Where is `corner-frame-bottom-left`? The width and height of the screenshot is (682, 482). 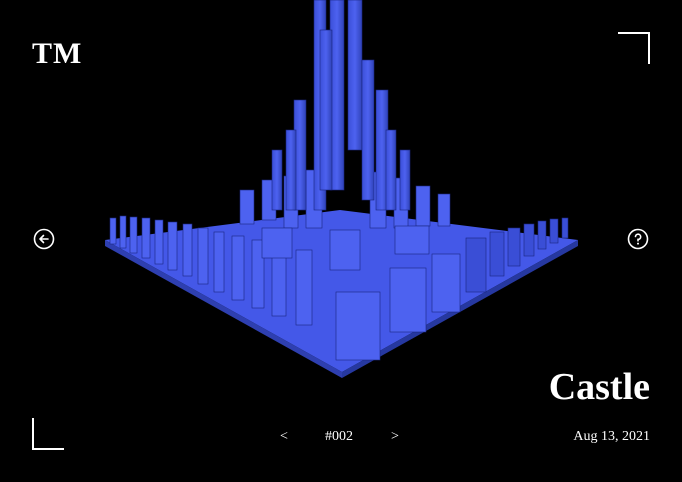
corner-frame-bottom-left is located at coordinates (48, 434).